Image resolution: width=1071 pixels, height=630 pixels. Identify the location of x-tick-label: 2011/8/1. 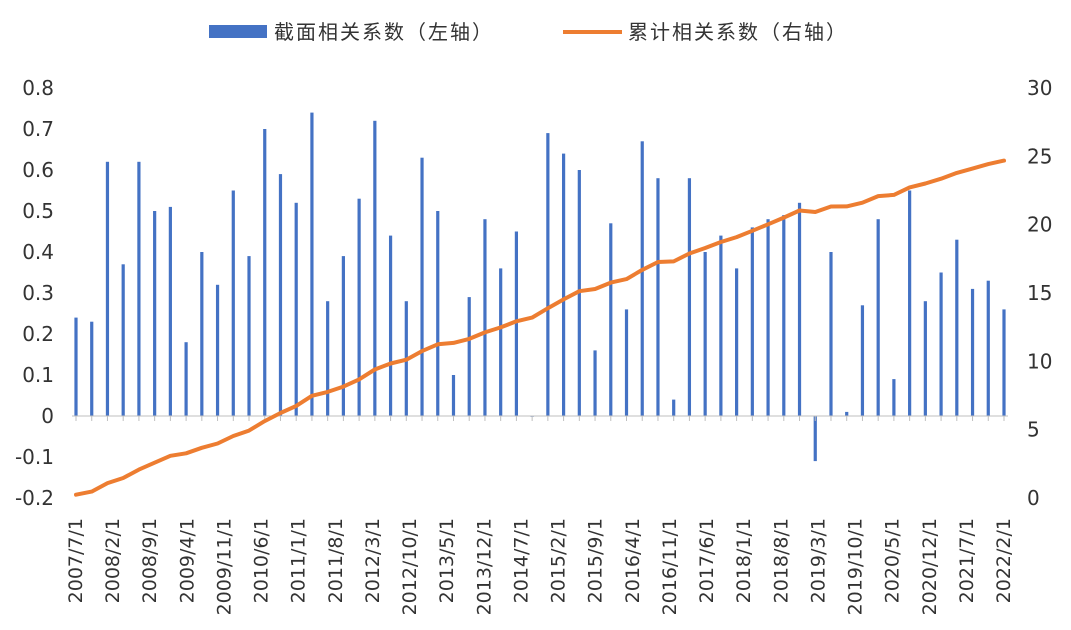
(336, 560).